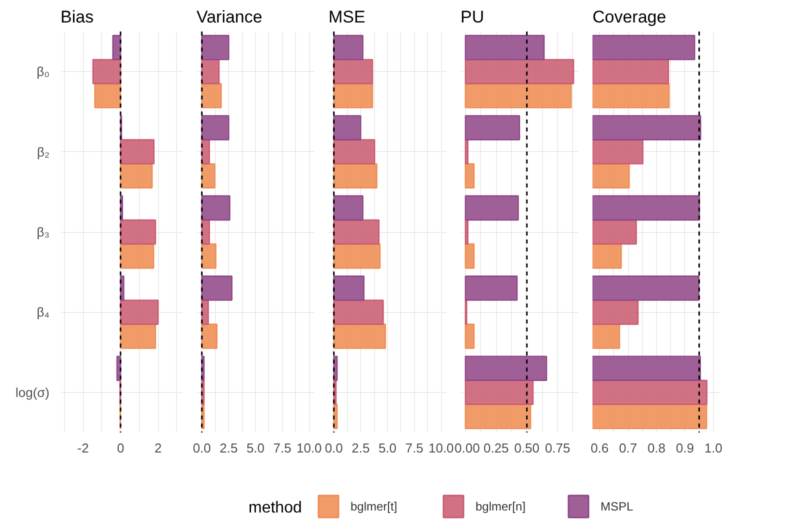 This screenshot has width=797, height=531. Describe the element at coordinates (120, 448) in the screenshot. I see `x-tick-label: 0` at that location.